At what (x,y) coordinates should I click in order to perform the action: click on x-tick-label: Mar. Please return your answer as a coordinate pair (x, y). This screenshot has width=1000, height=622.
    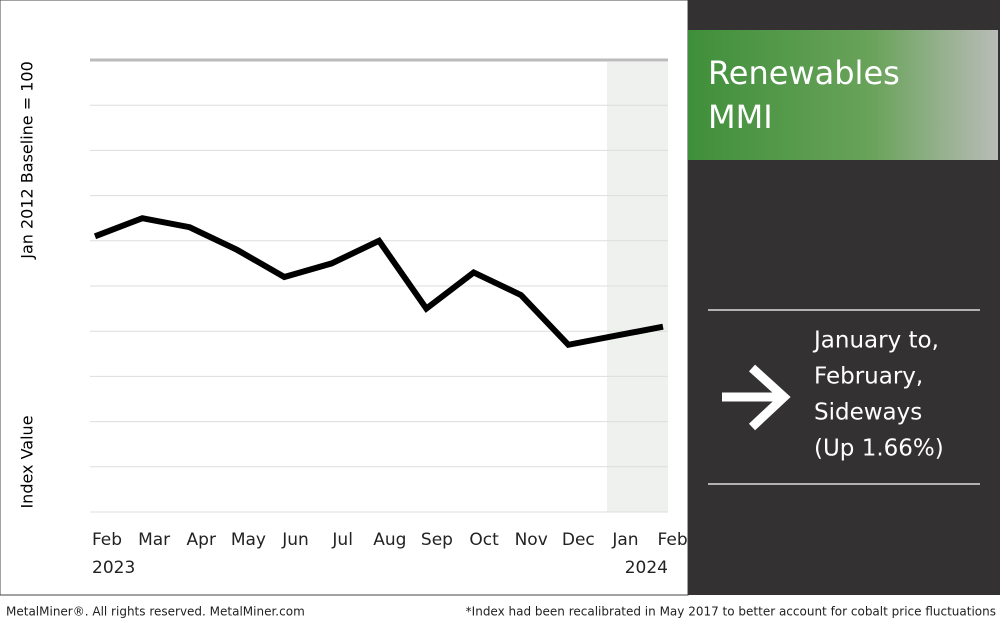
    Looking at the image, I should click on (154, 540).